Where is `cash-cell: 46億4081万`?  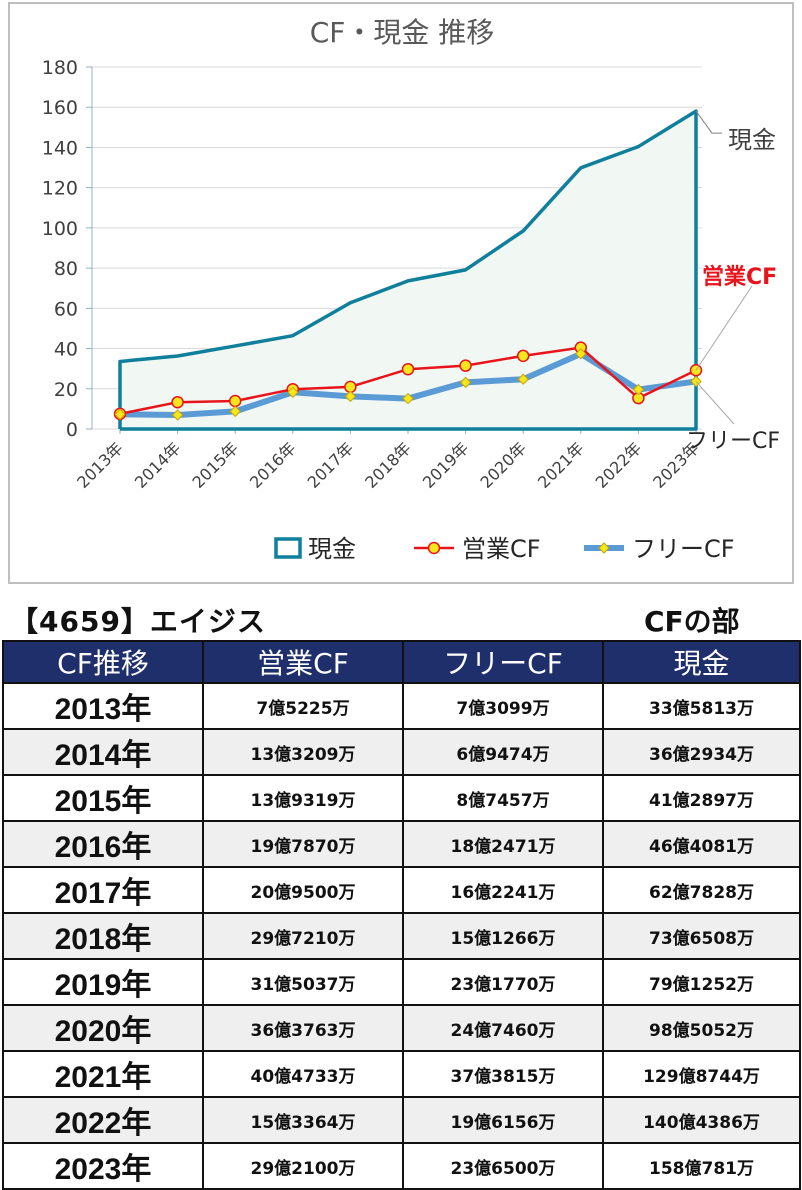 cash-cell: 46億4081万 is located at coordinates (701, 844).